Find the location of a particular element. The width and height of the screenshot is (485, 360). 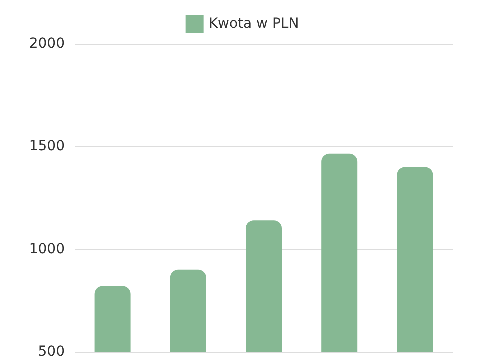

y-tick-label: 1000 is located at coordinates (47, 249).